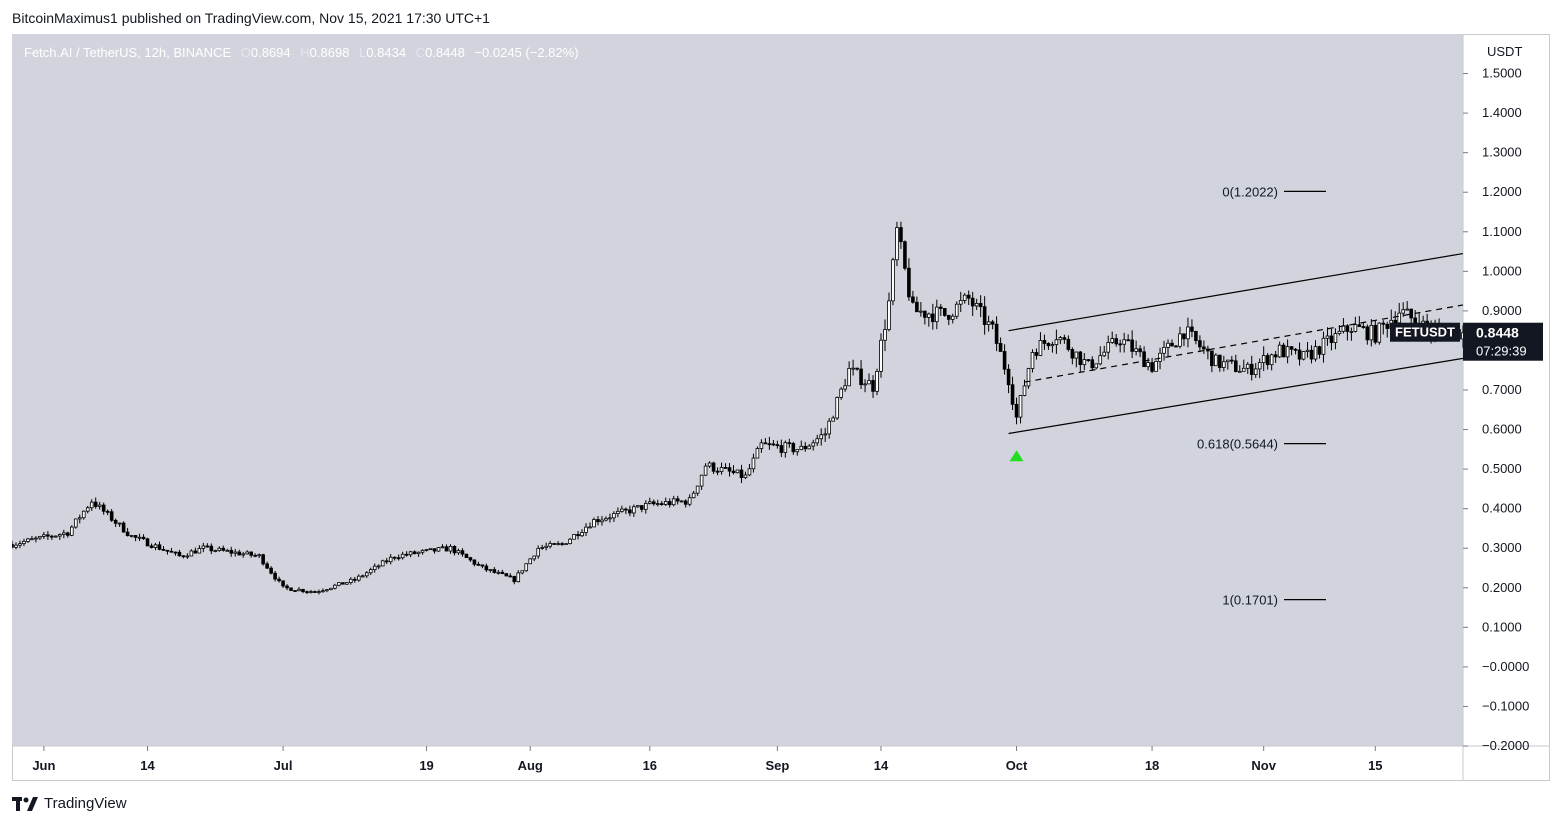 Image resolution: width=1562 pixels, height=826 pixels. What do you see at coordinates (128, 52) in the screenshot?
I see `symbol-title: Fetch.AI / TetherUS, 12h, BINANCE` at bounding box center [128, 52].